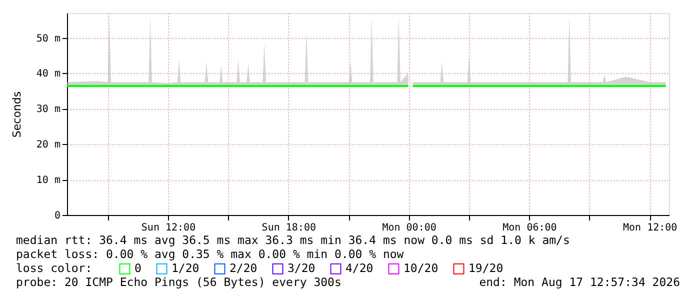 This screenshot has width=697, height=297. I want to click on x-tick-label: Sun 18:00, so click(289, 228).